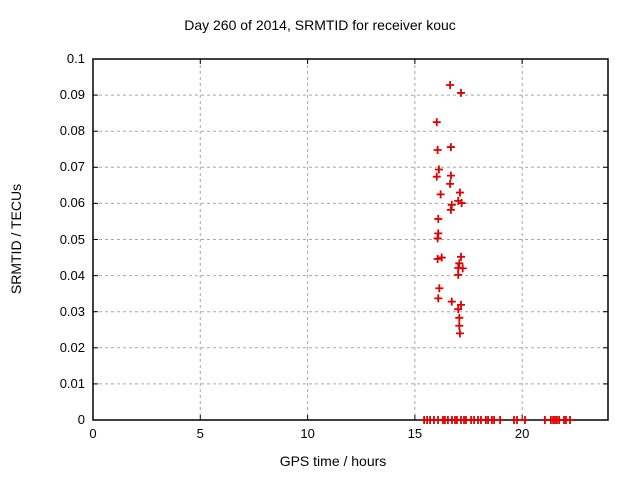 This screenshot has height=480, width=640. Describe the element at coordinates (72, 383) in the screenshot. I see `y-tick-label: 0.01` at that location.